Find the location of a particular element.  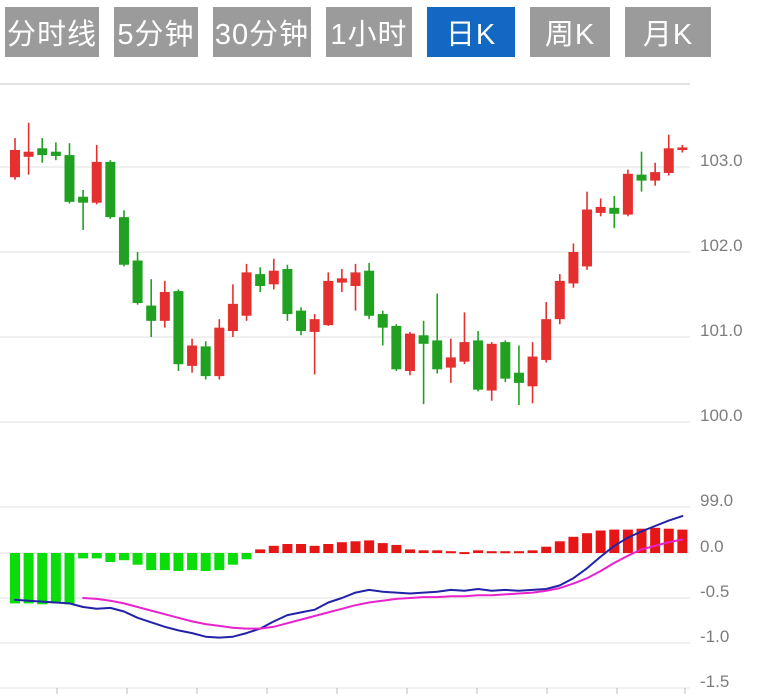

price-axis-label-99.0: 99.0 is located at coordinates (716, 500).